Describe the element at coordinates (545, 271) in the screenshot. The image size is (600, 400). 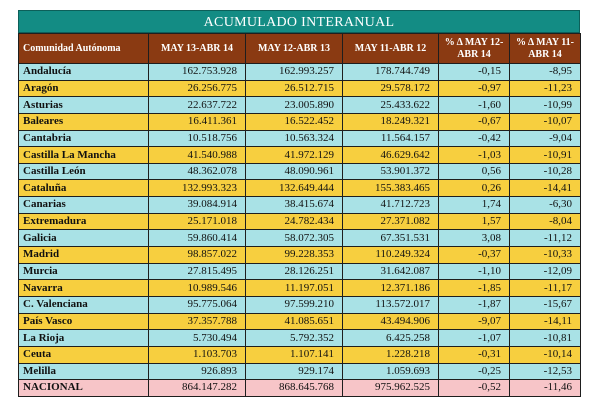
I see `change-2: -12,09` at that location.